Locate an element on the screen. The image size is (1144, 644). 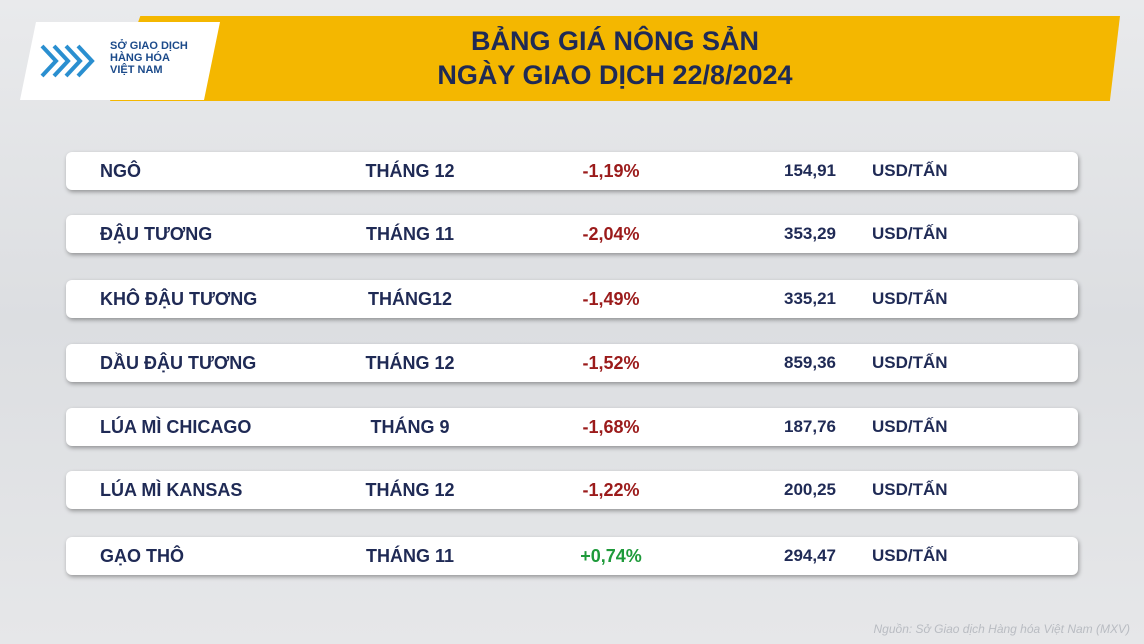
price: 859,36 is located at coordinates (810, 362).